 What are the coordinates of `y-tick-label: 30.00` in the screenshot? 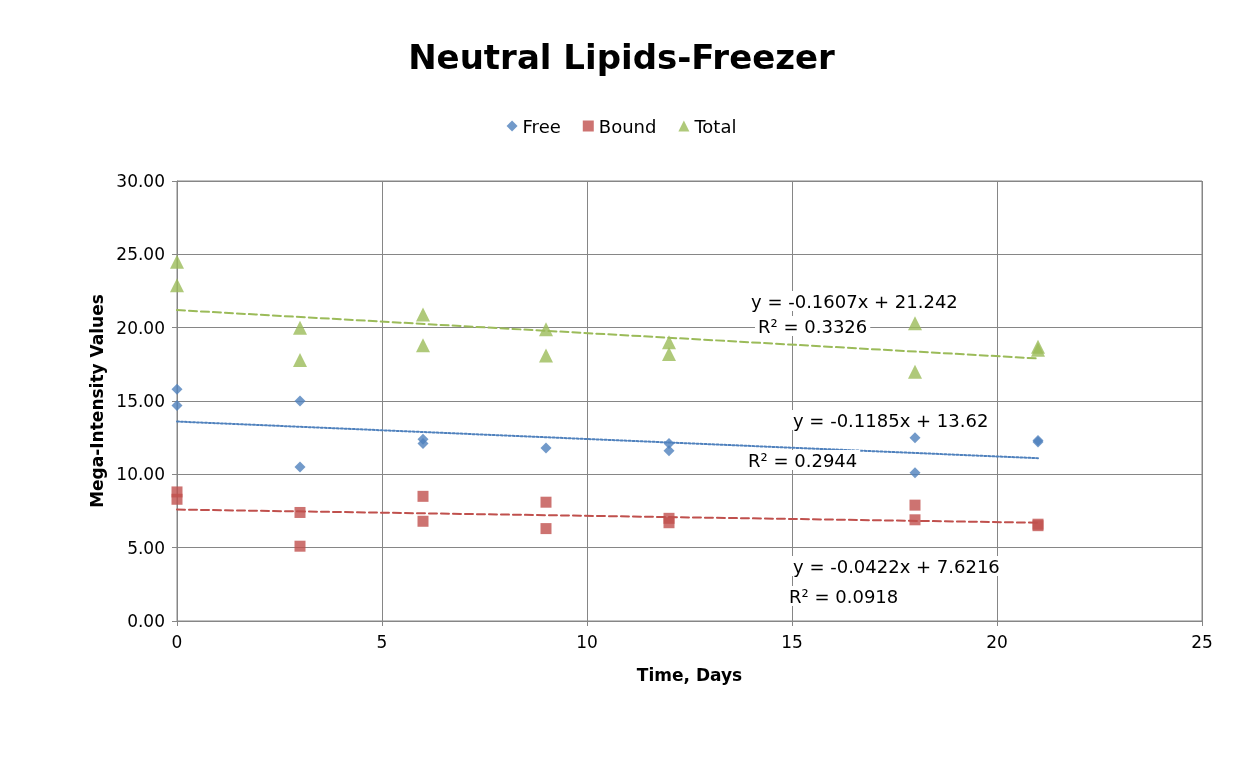 It's located at (140, 181).